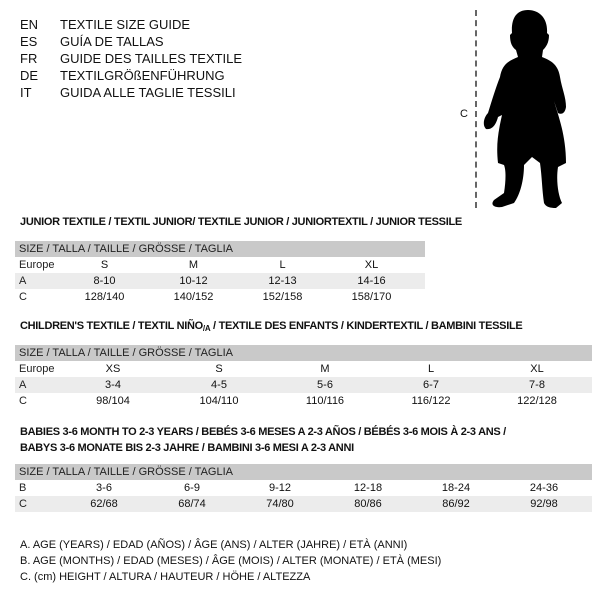  I want to click on lang-fr: FR GUIDE DES TAILLES TEXTILE, so click(131, 58).